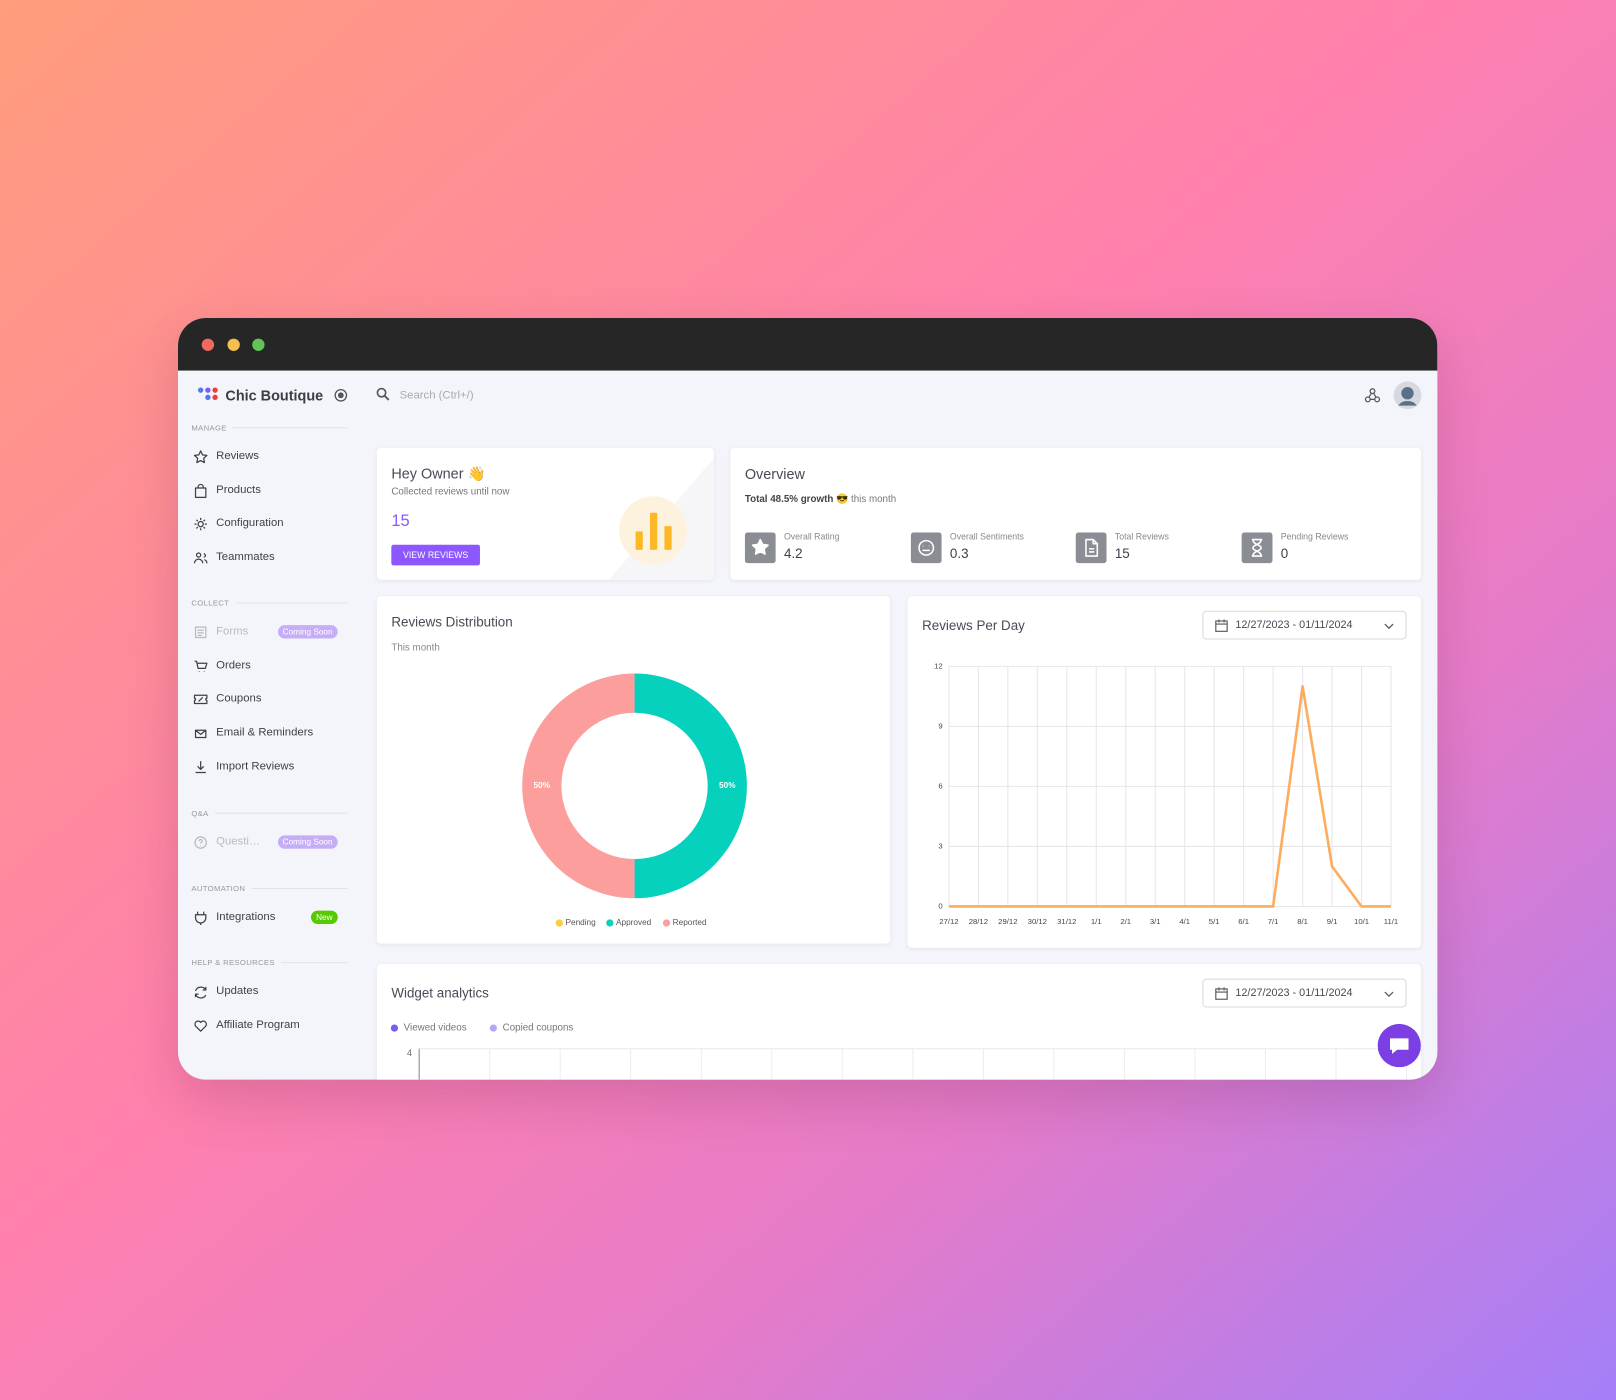 The width and height of the screenshot is (1616, 1400). I want to click on x-tick-label: 1/1, so click(1096, 921).